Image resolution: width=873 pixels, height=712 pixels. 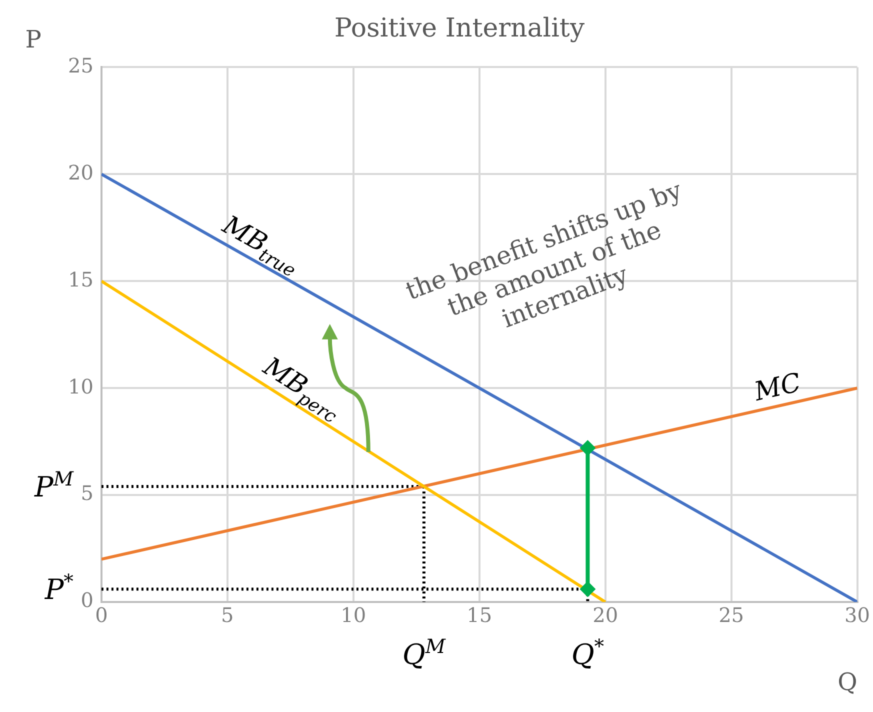 What do you see at coordinates (87, 600) in the screenshot?
I see `y-tick-label: 0` at bounding box center [87, 600].